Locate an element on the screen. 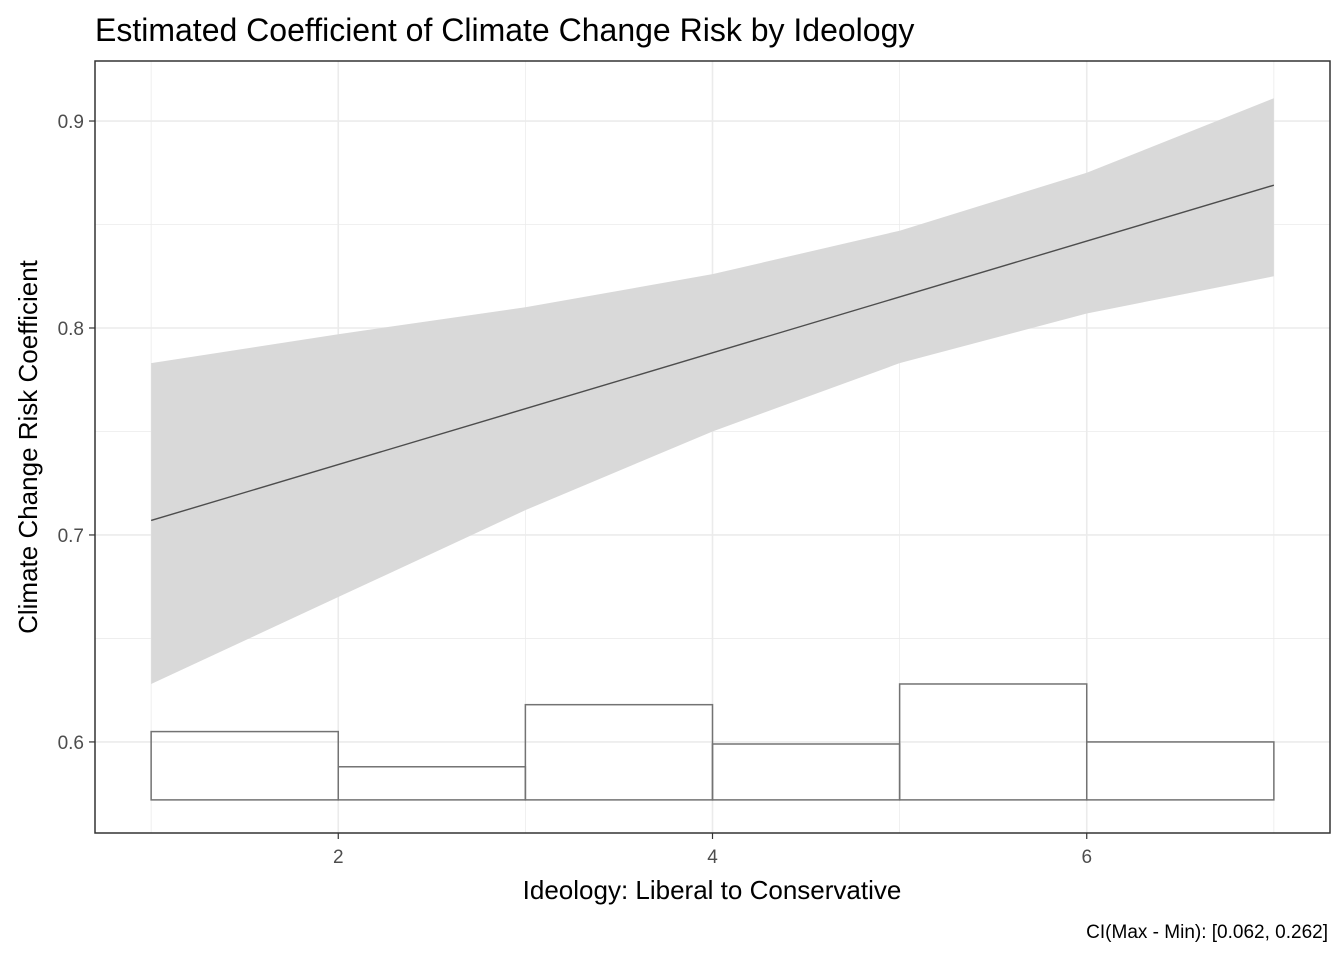 This screenshot has width=1344, height=960. y-tick-label: 0.7 is located at coordinates (71, 536).